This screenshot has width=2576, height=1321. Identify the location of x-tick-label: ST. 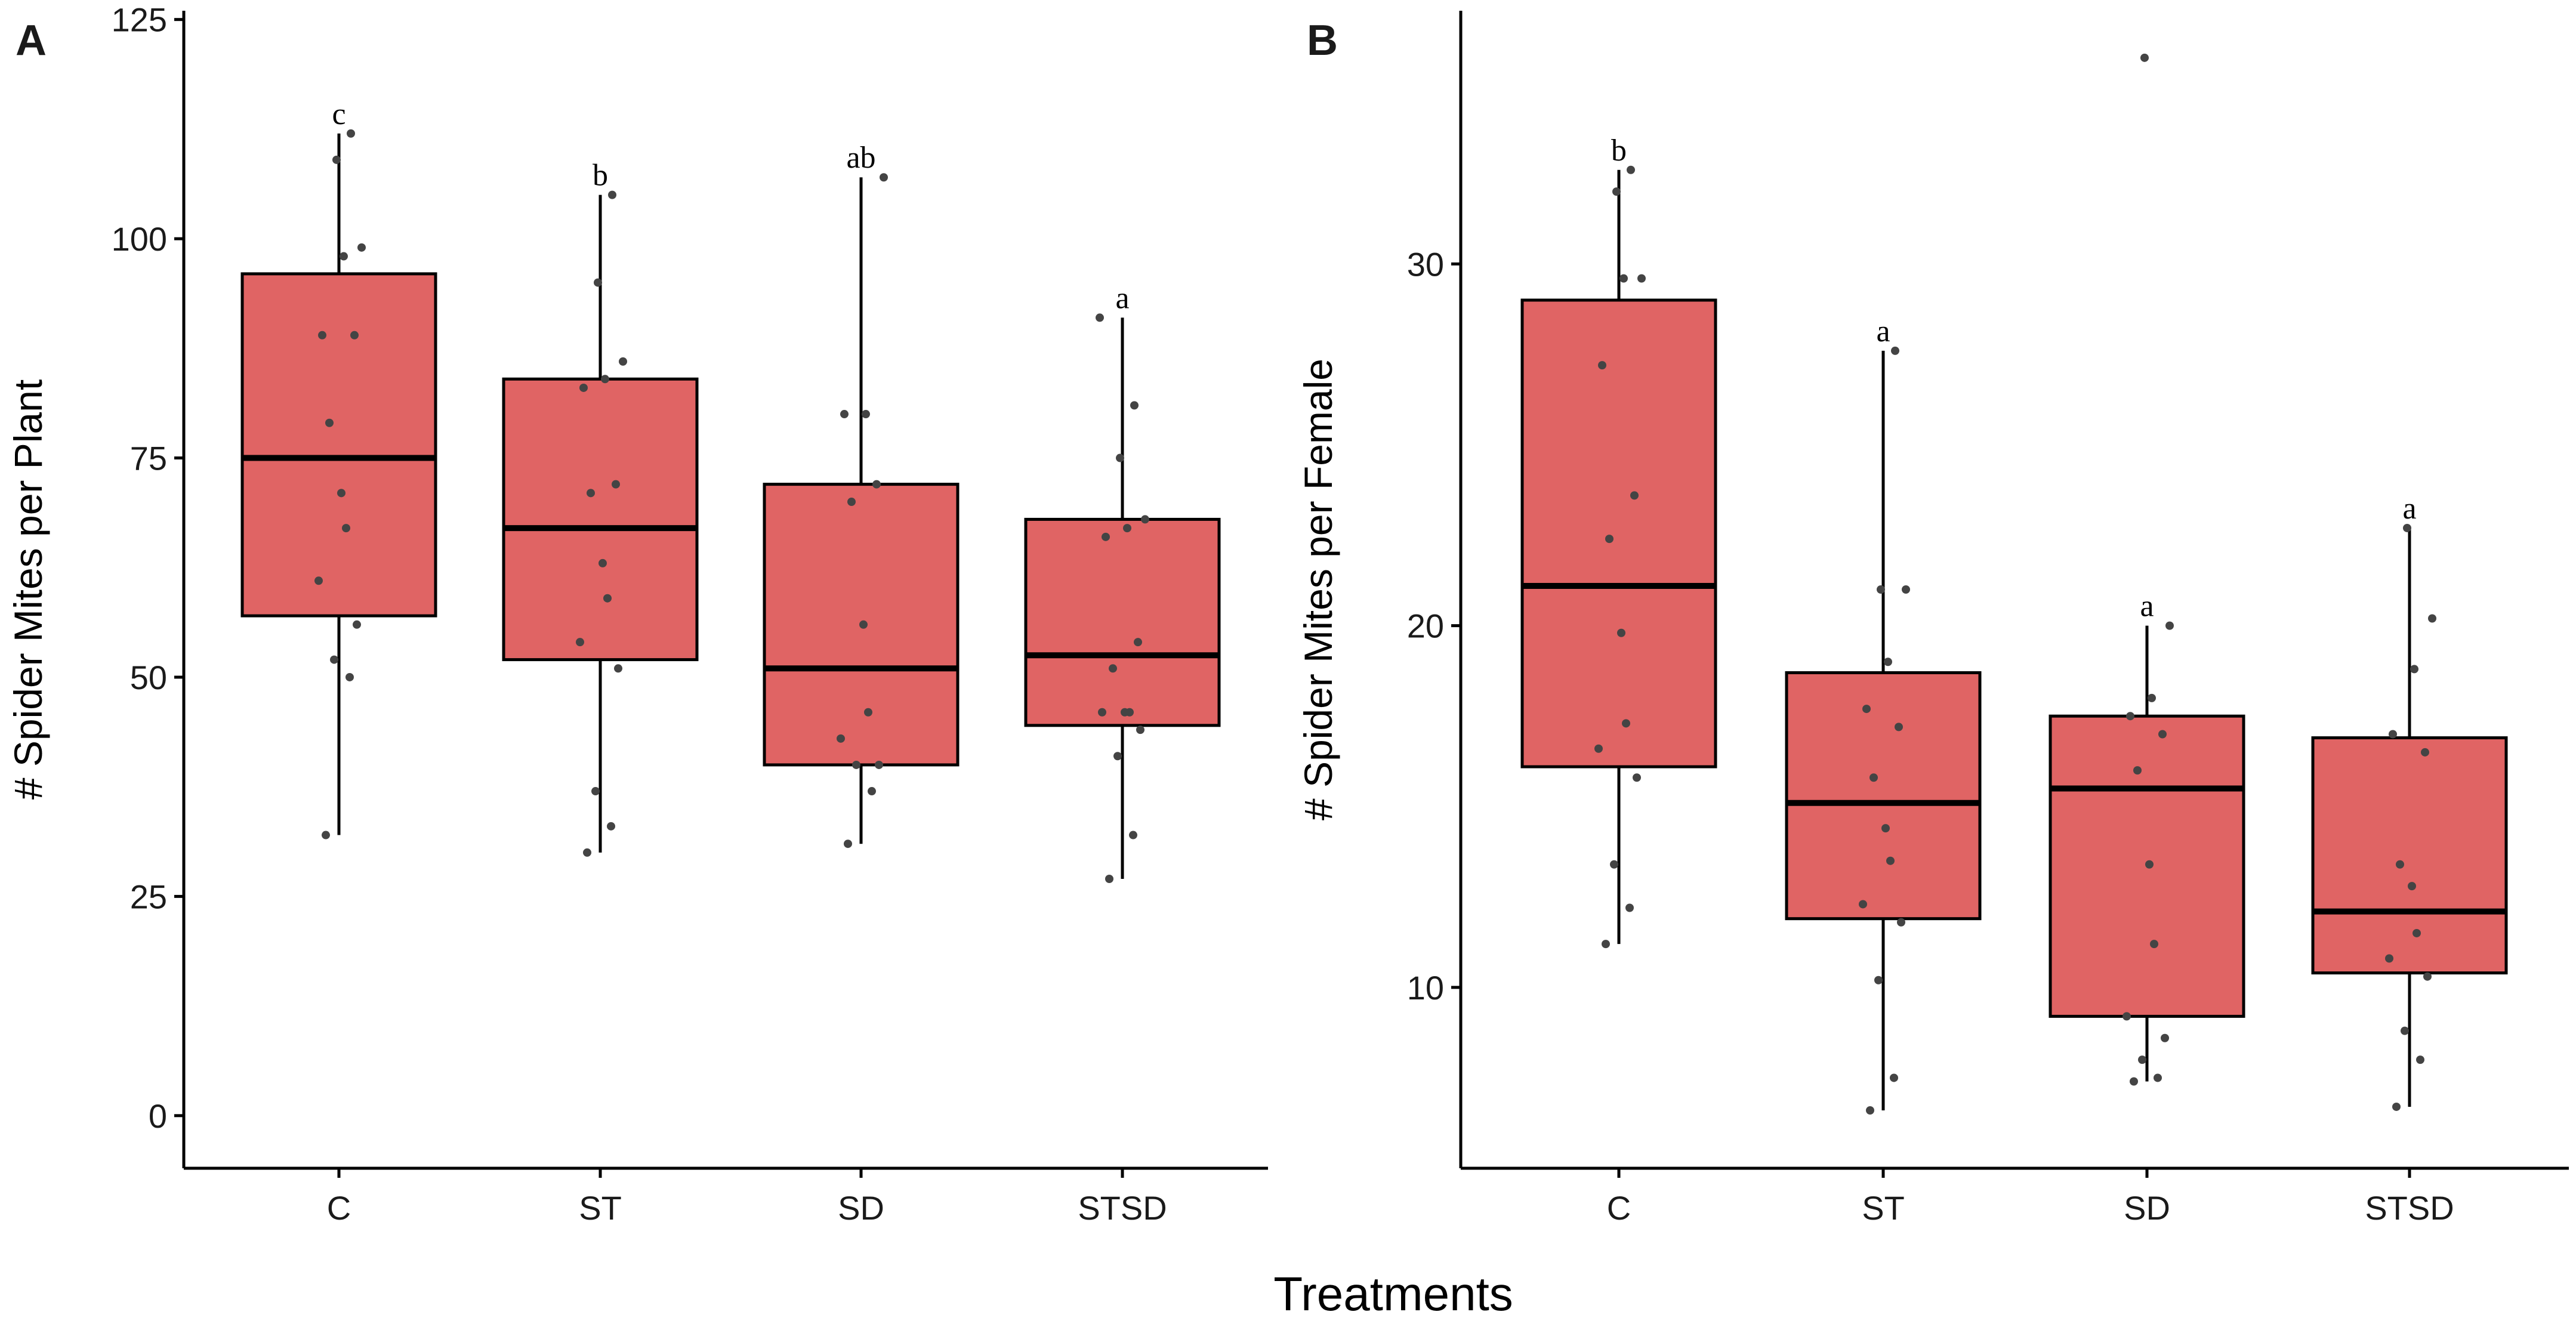
(1883, 1208).